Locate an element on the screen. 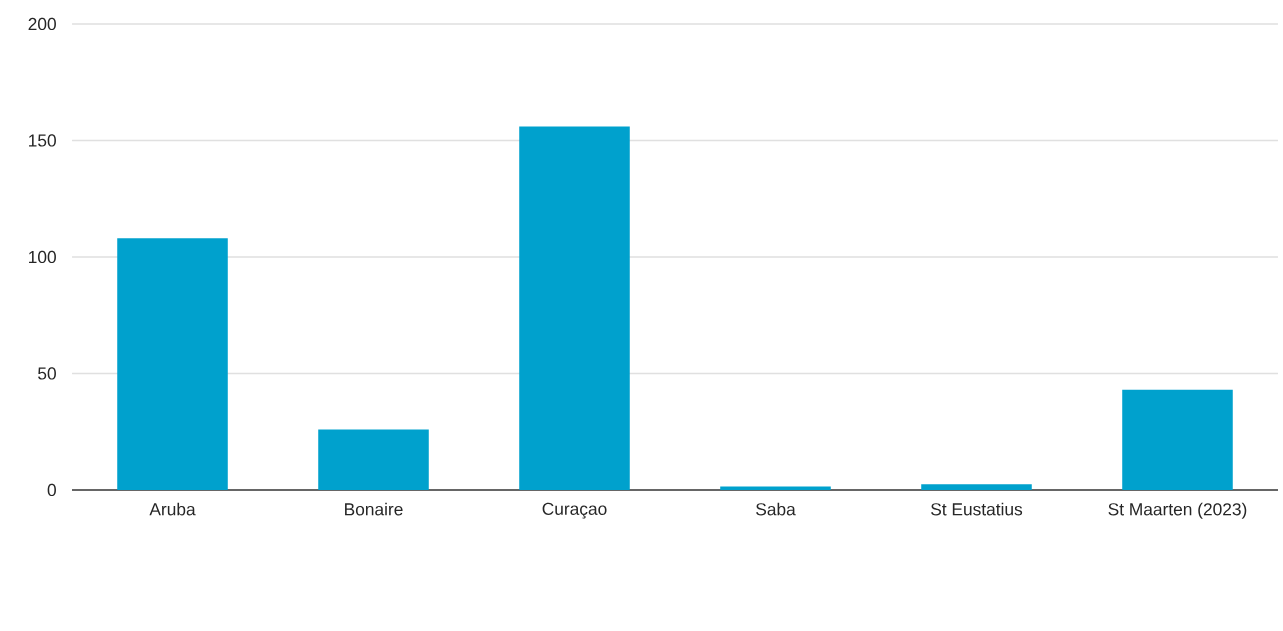  y-tick-label: 150 is located at coordinates (42, 140).